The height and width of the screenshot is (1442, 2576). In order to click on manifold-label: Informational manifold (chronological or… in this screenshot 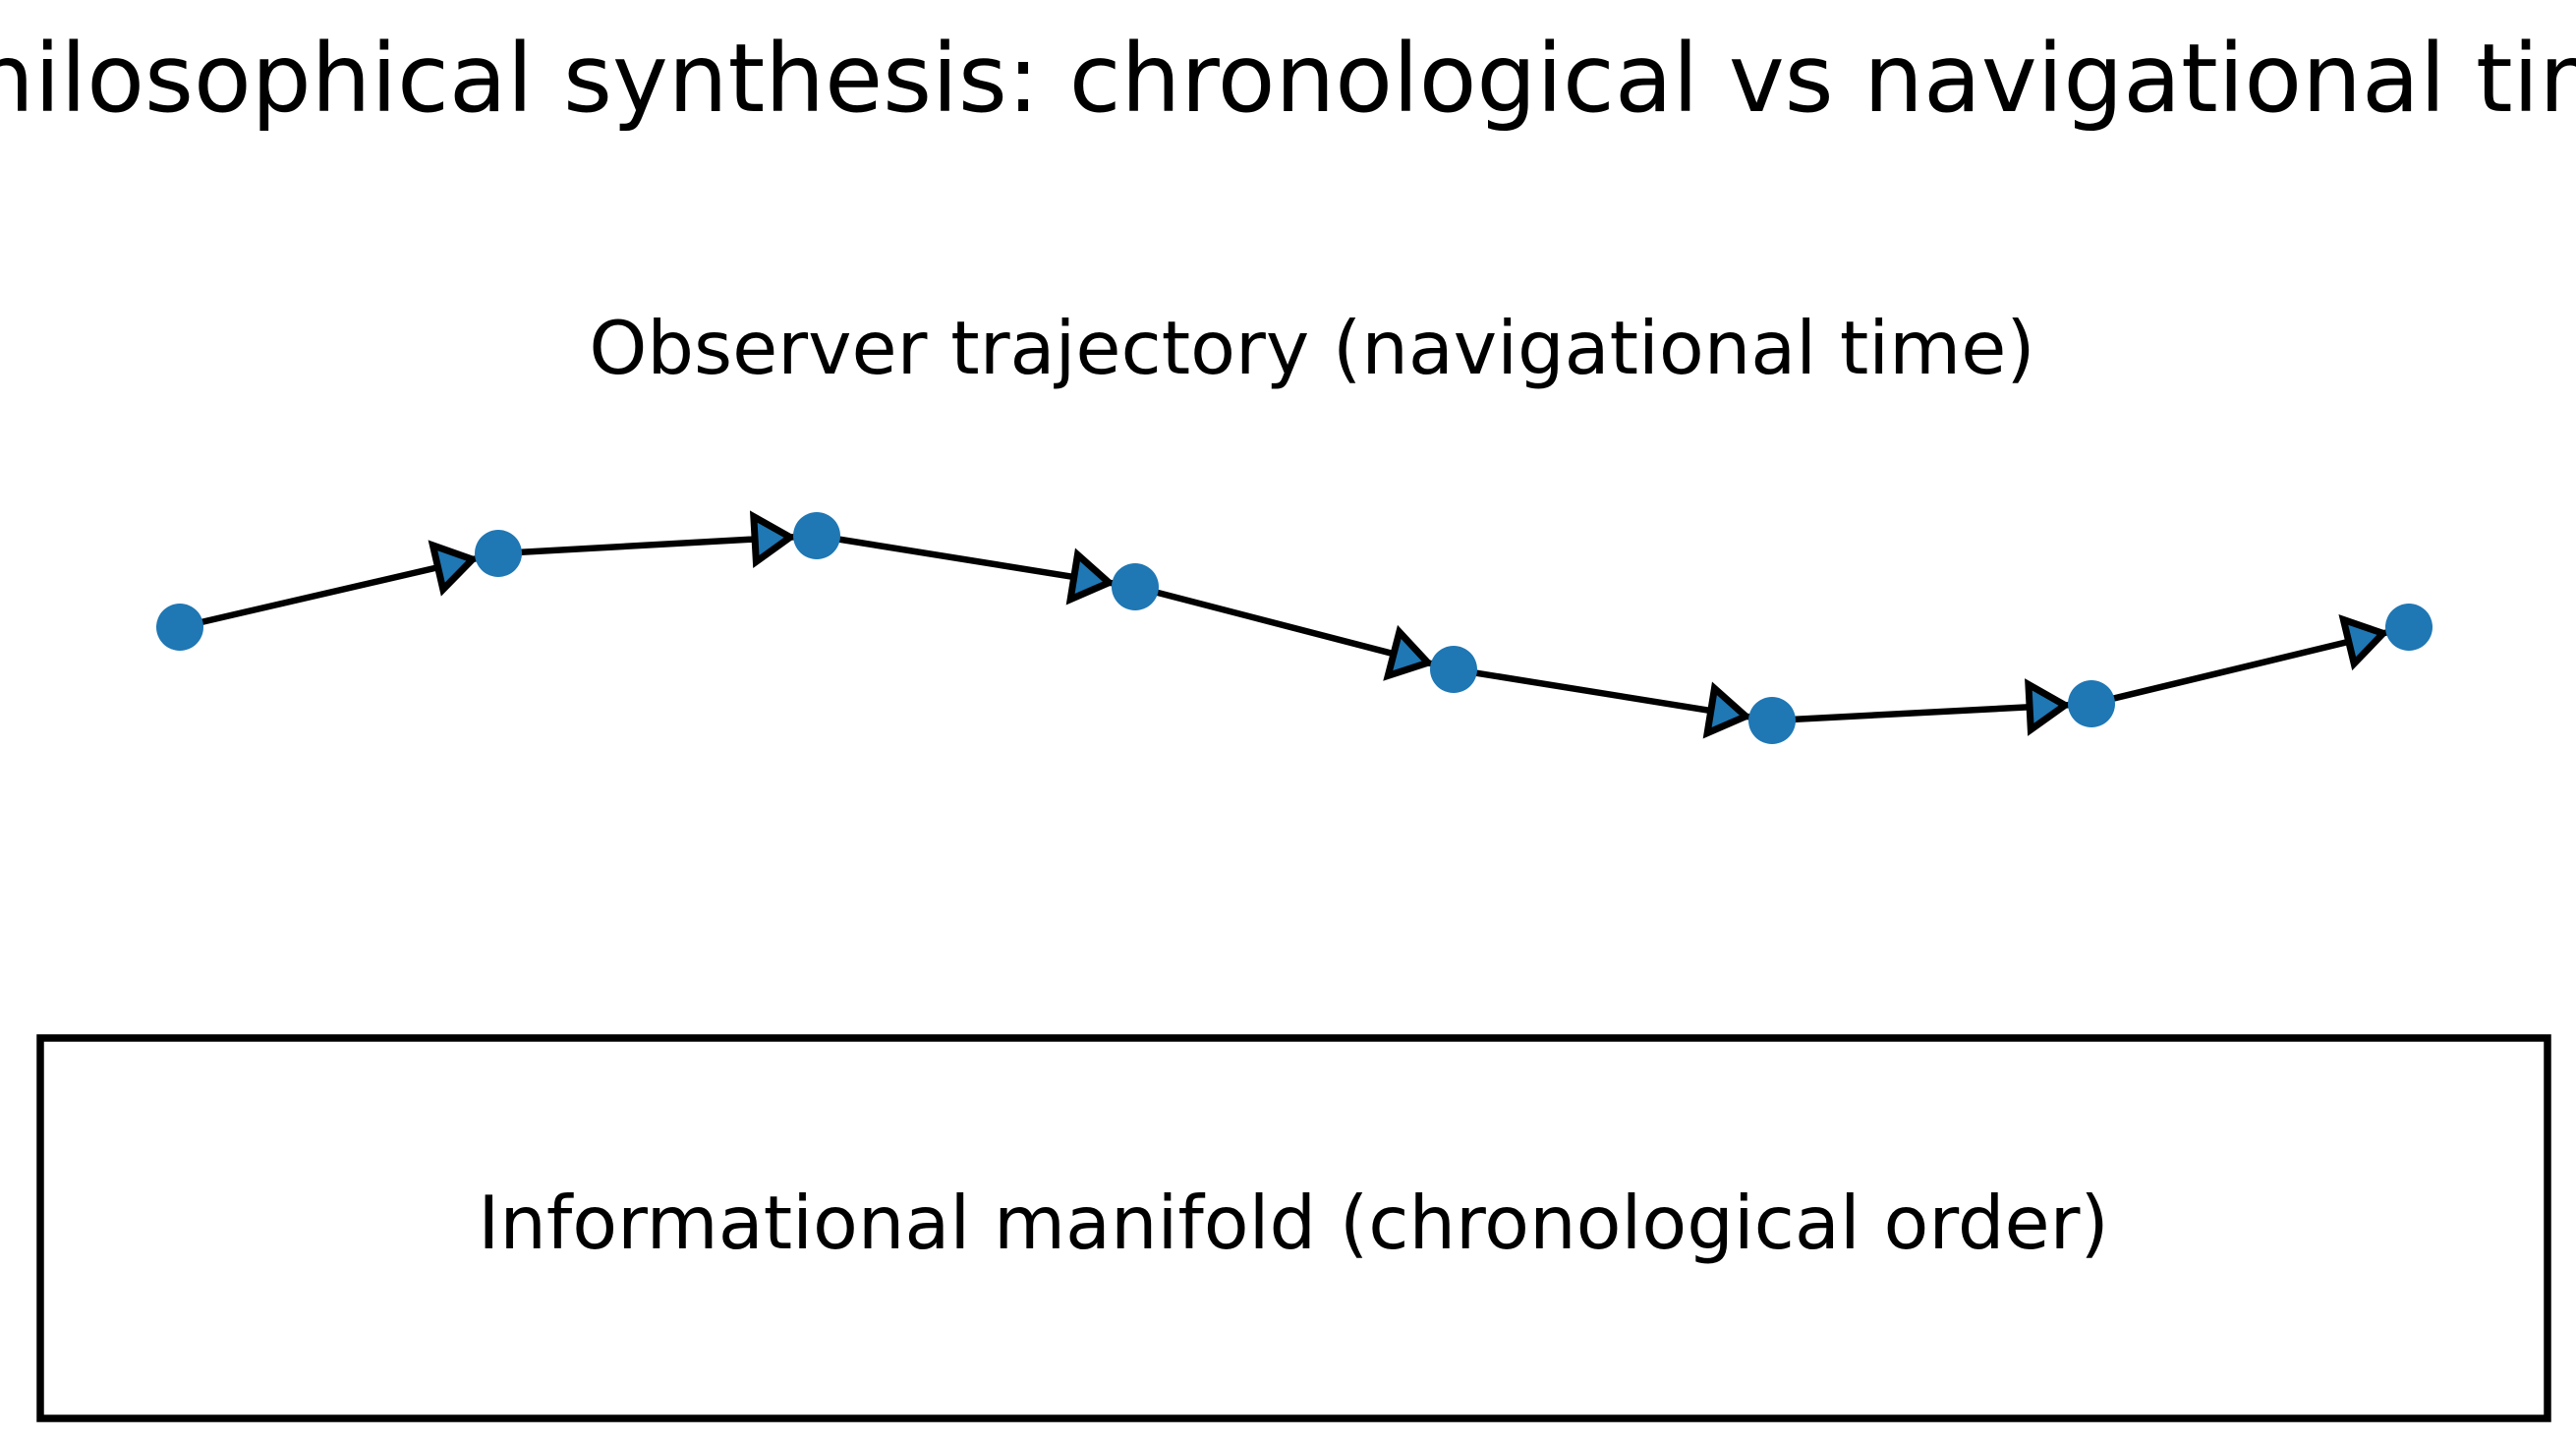, I will do `click(1293, 1223)`.